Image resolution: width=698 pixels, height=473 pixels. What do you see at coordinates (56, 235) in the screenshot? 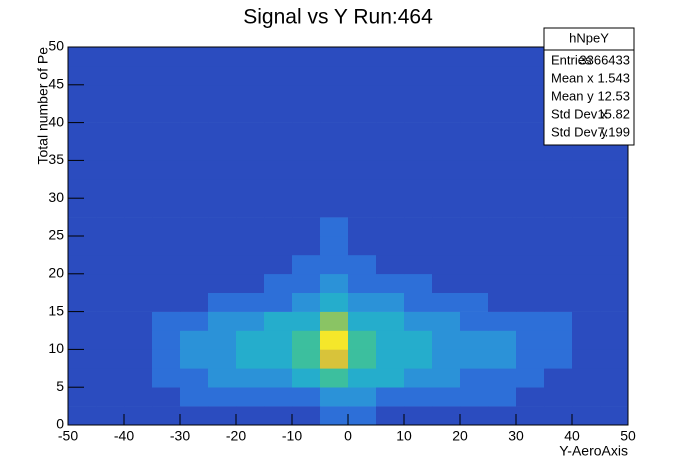
I see `y-tick-label: 25` at bounding box center [56, 235].